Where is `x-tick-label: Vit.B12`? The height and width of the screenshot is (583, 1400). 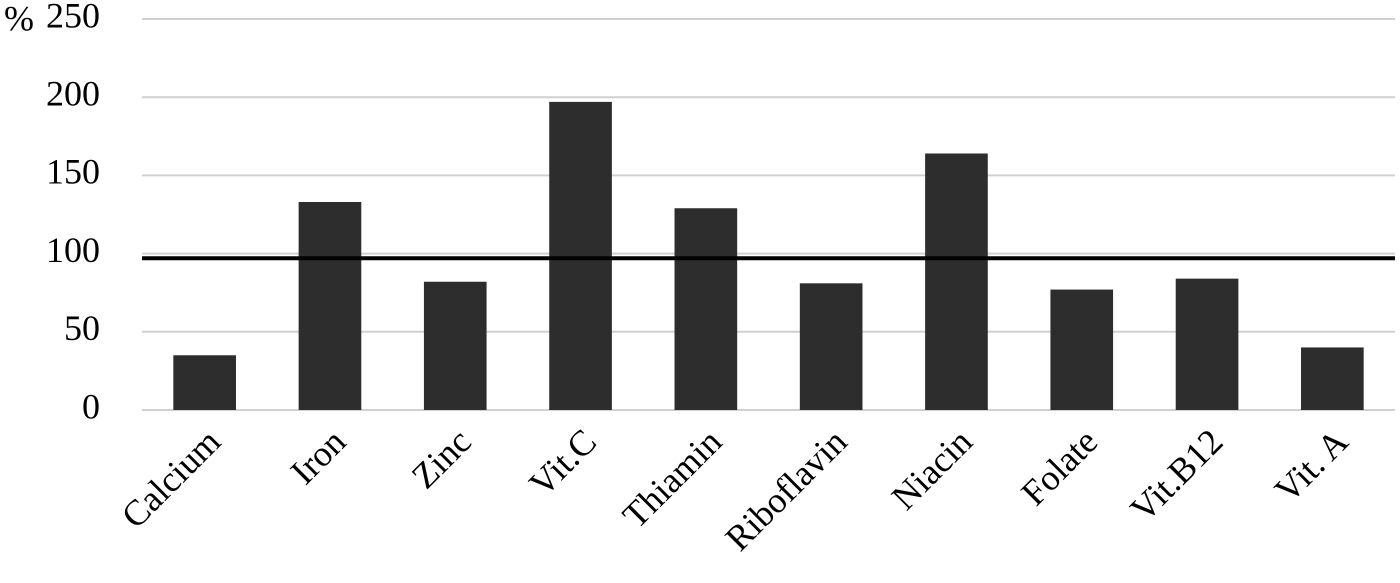
x-tick-label: Vit.B12 is located at coordinates (1176, 475).